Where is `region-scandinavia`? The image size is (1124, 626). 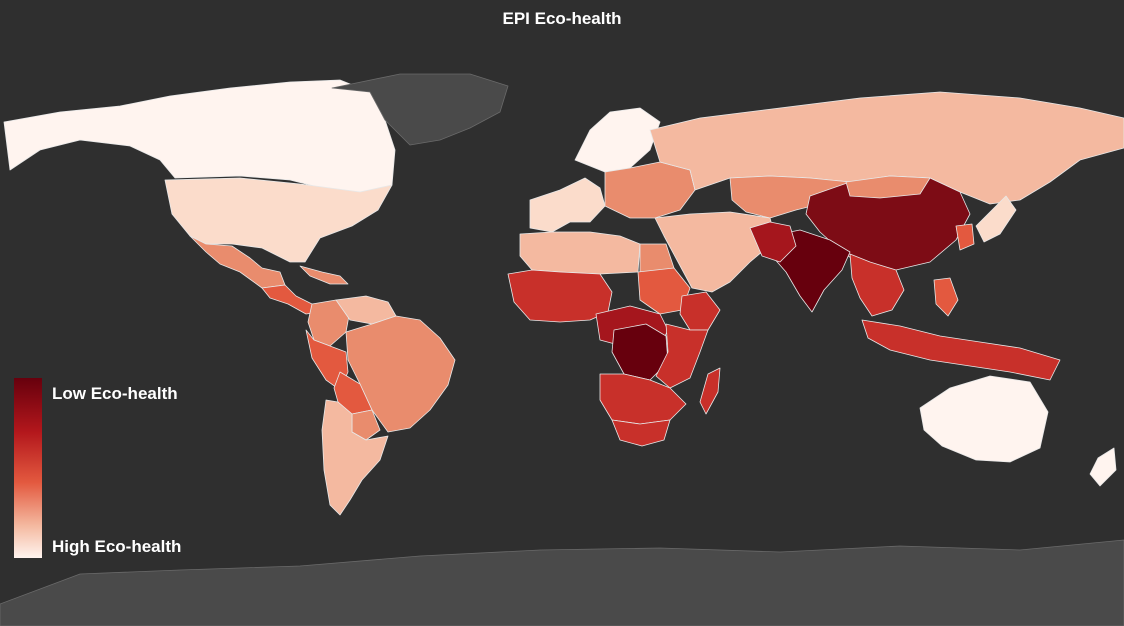 region-scandinavia is located at coordinates (617, 140).